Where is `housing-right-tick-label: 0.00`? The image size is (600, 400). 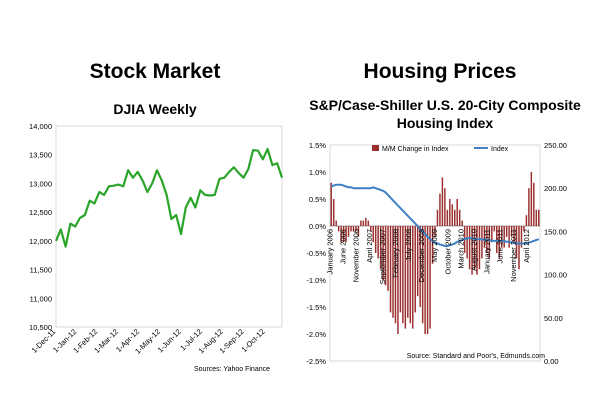
housing-right-tick-label: 0.00 is located at coordinates (551, 361).